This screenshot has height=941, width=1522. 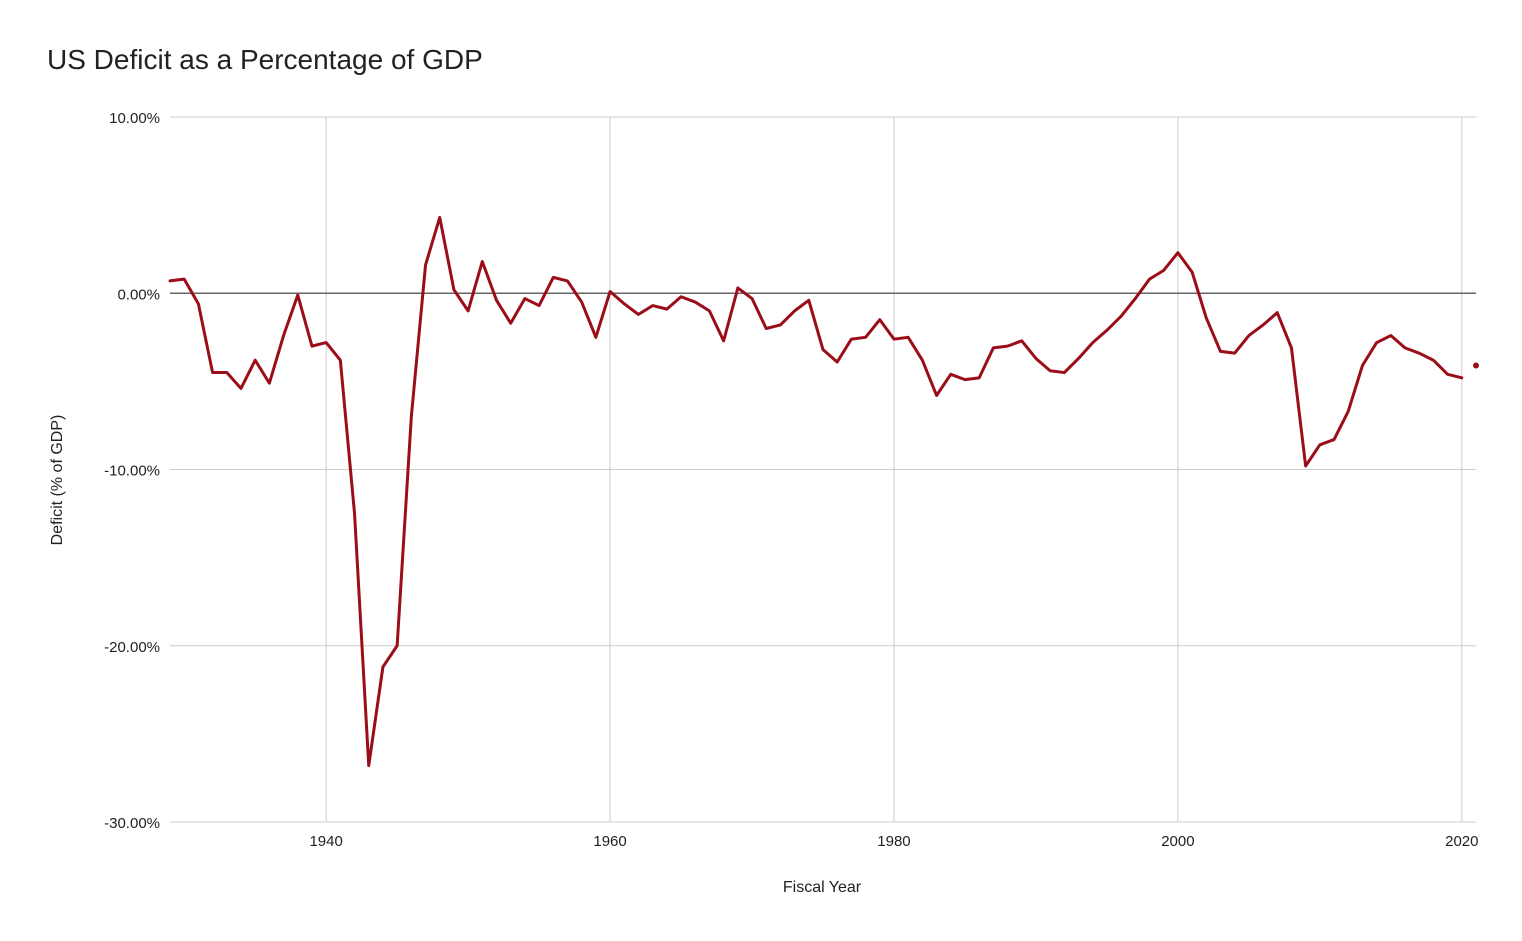 I want to click on y-tick-label: -10.00%, so click(x=132, y=471).